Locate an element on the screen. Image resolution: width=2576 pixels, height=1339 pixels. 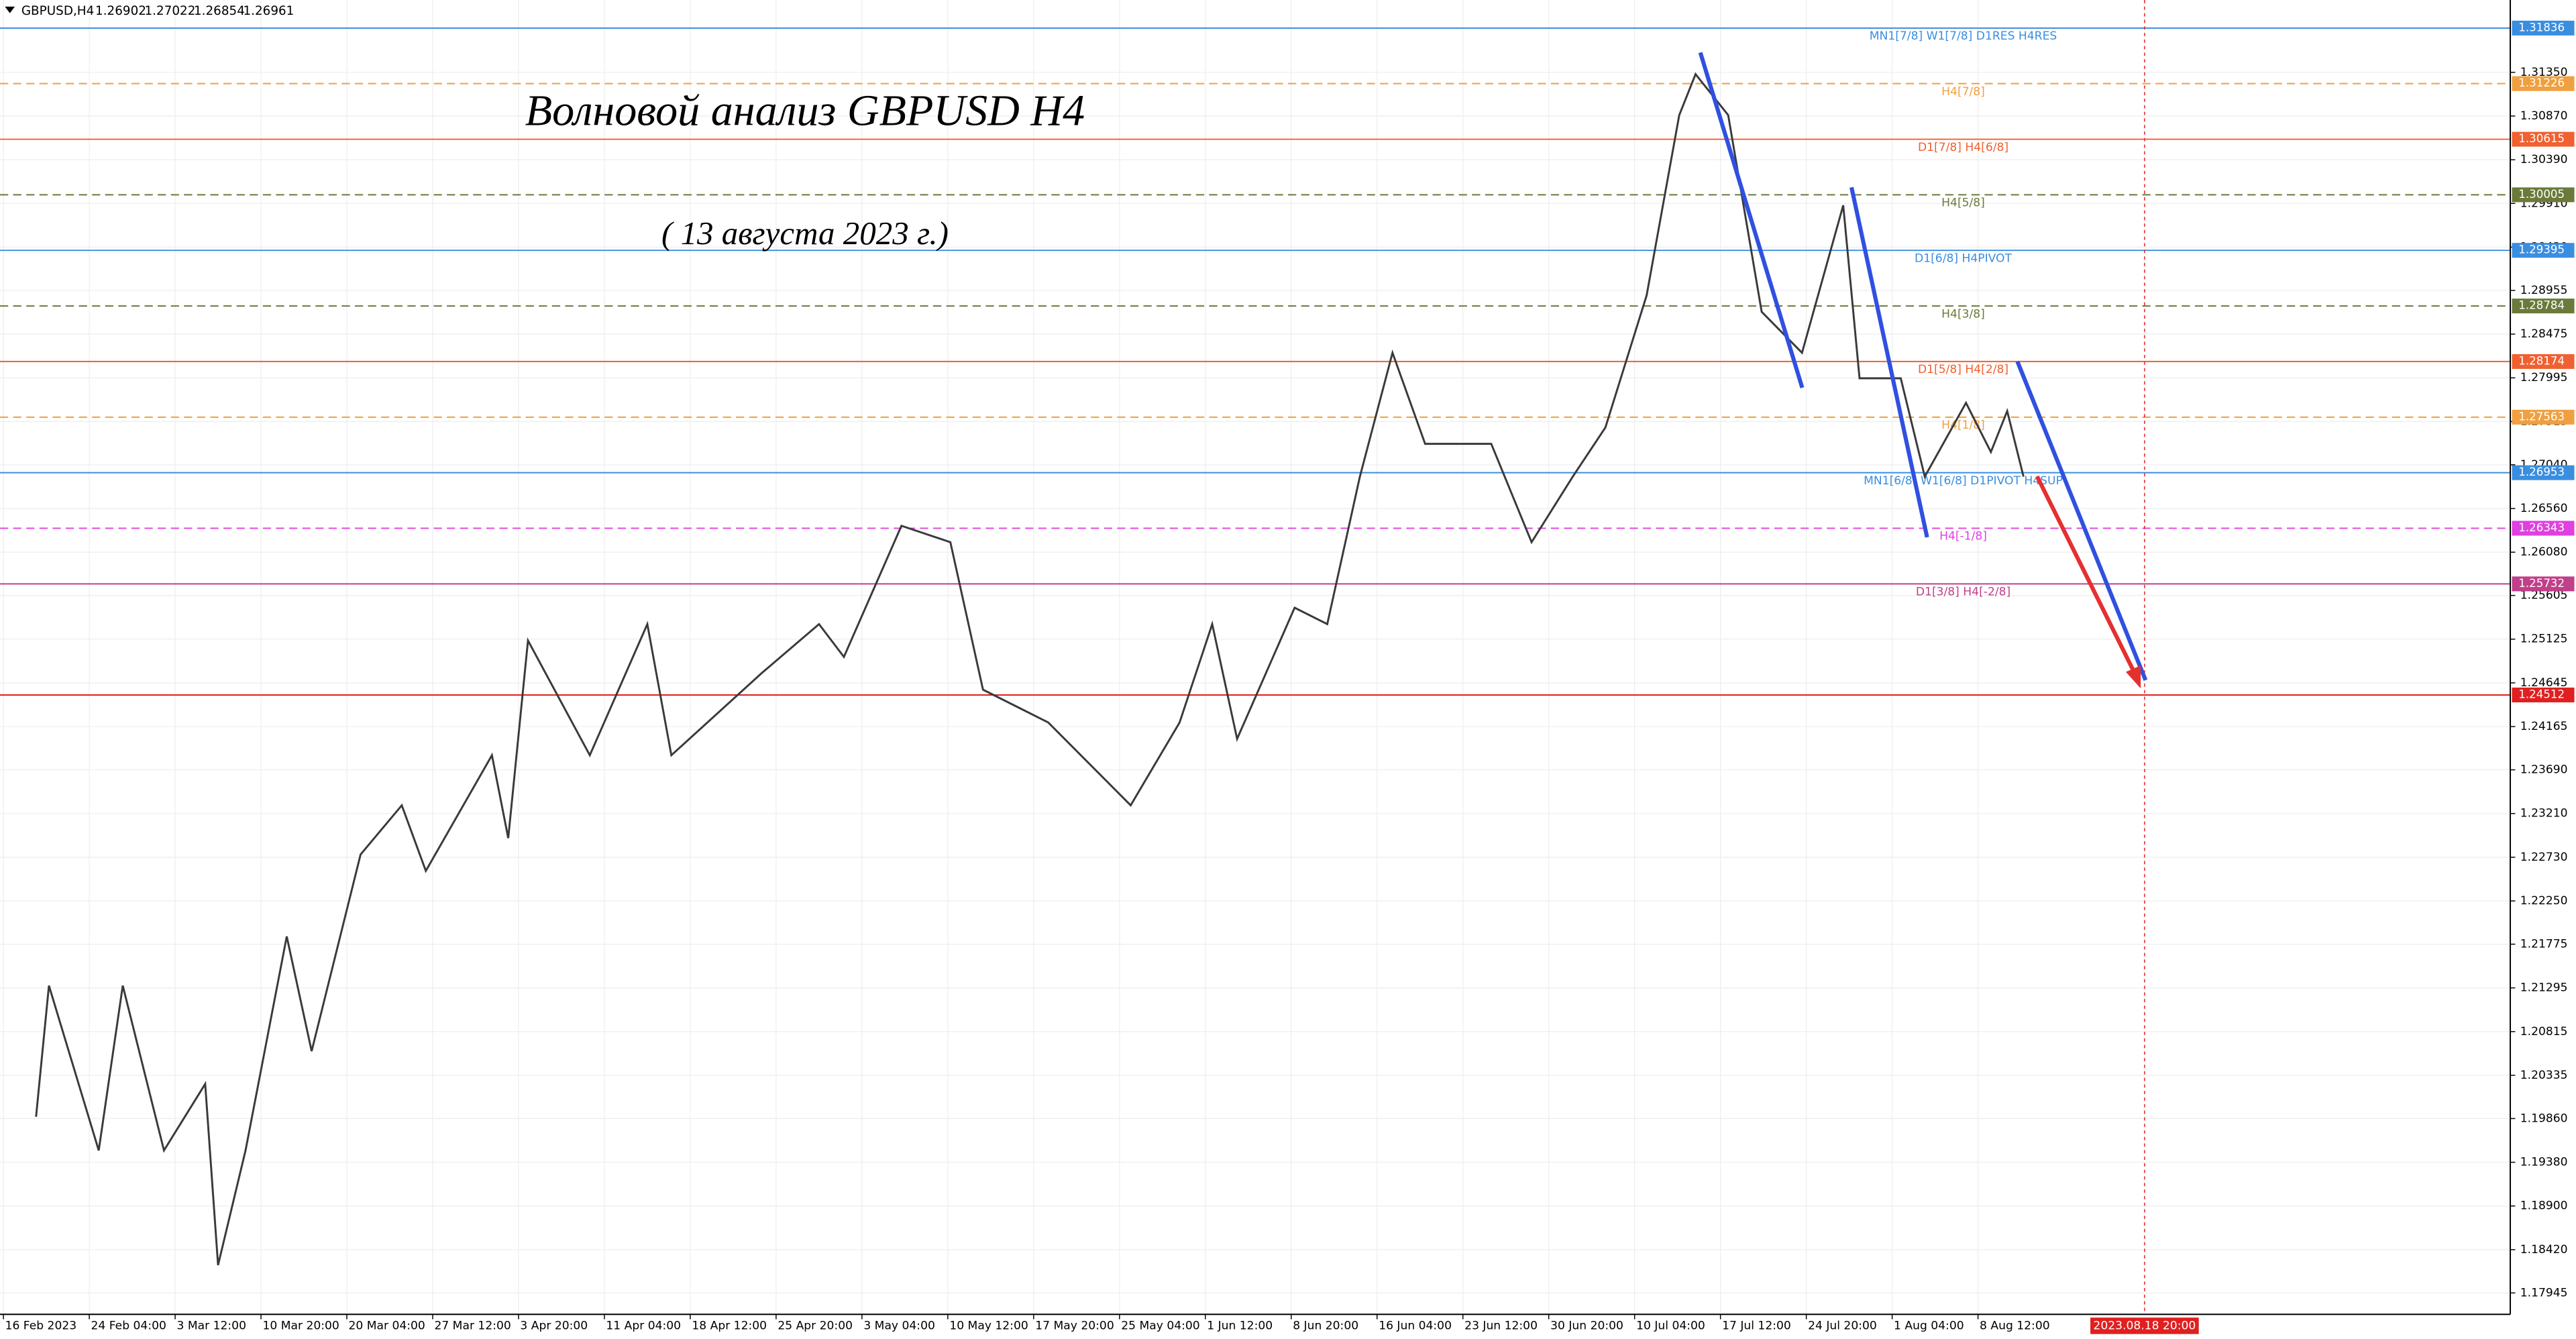
price-box-label: 1.28784 is located at coordinates (2541, 305).